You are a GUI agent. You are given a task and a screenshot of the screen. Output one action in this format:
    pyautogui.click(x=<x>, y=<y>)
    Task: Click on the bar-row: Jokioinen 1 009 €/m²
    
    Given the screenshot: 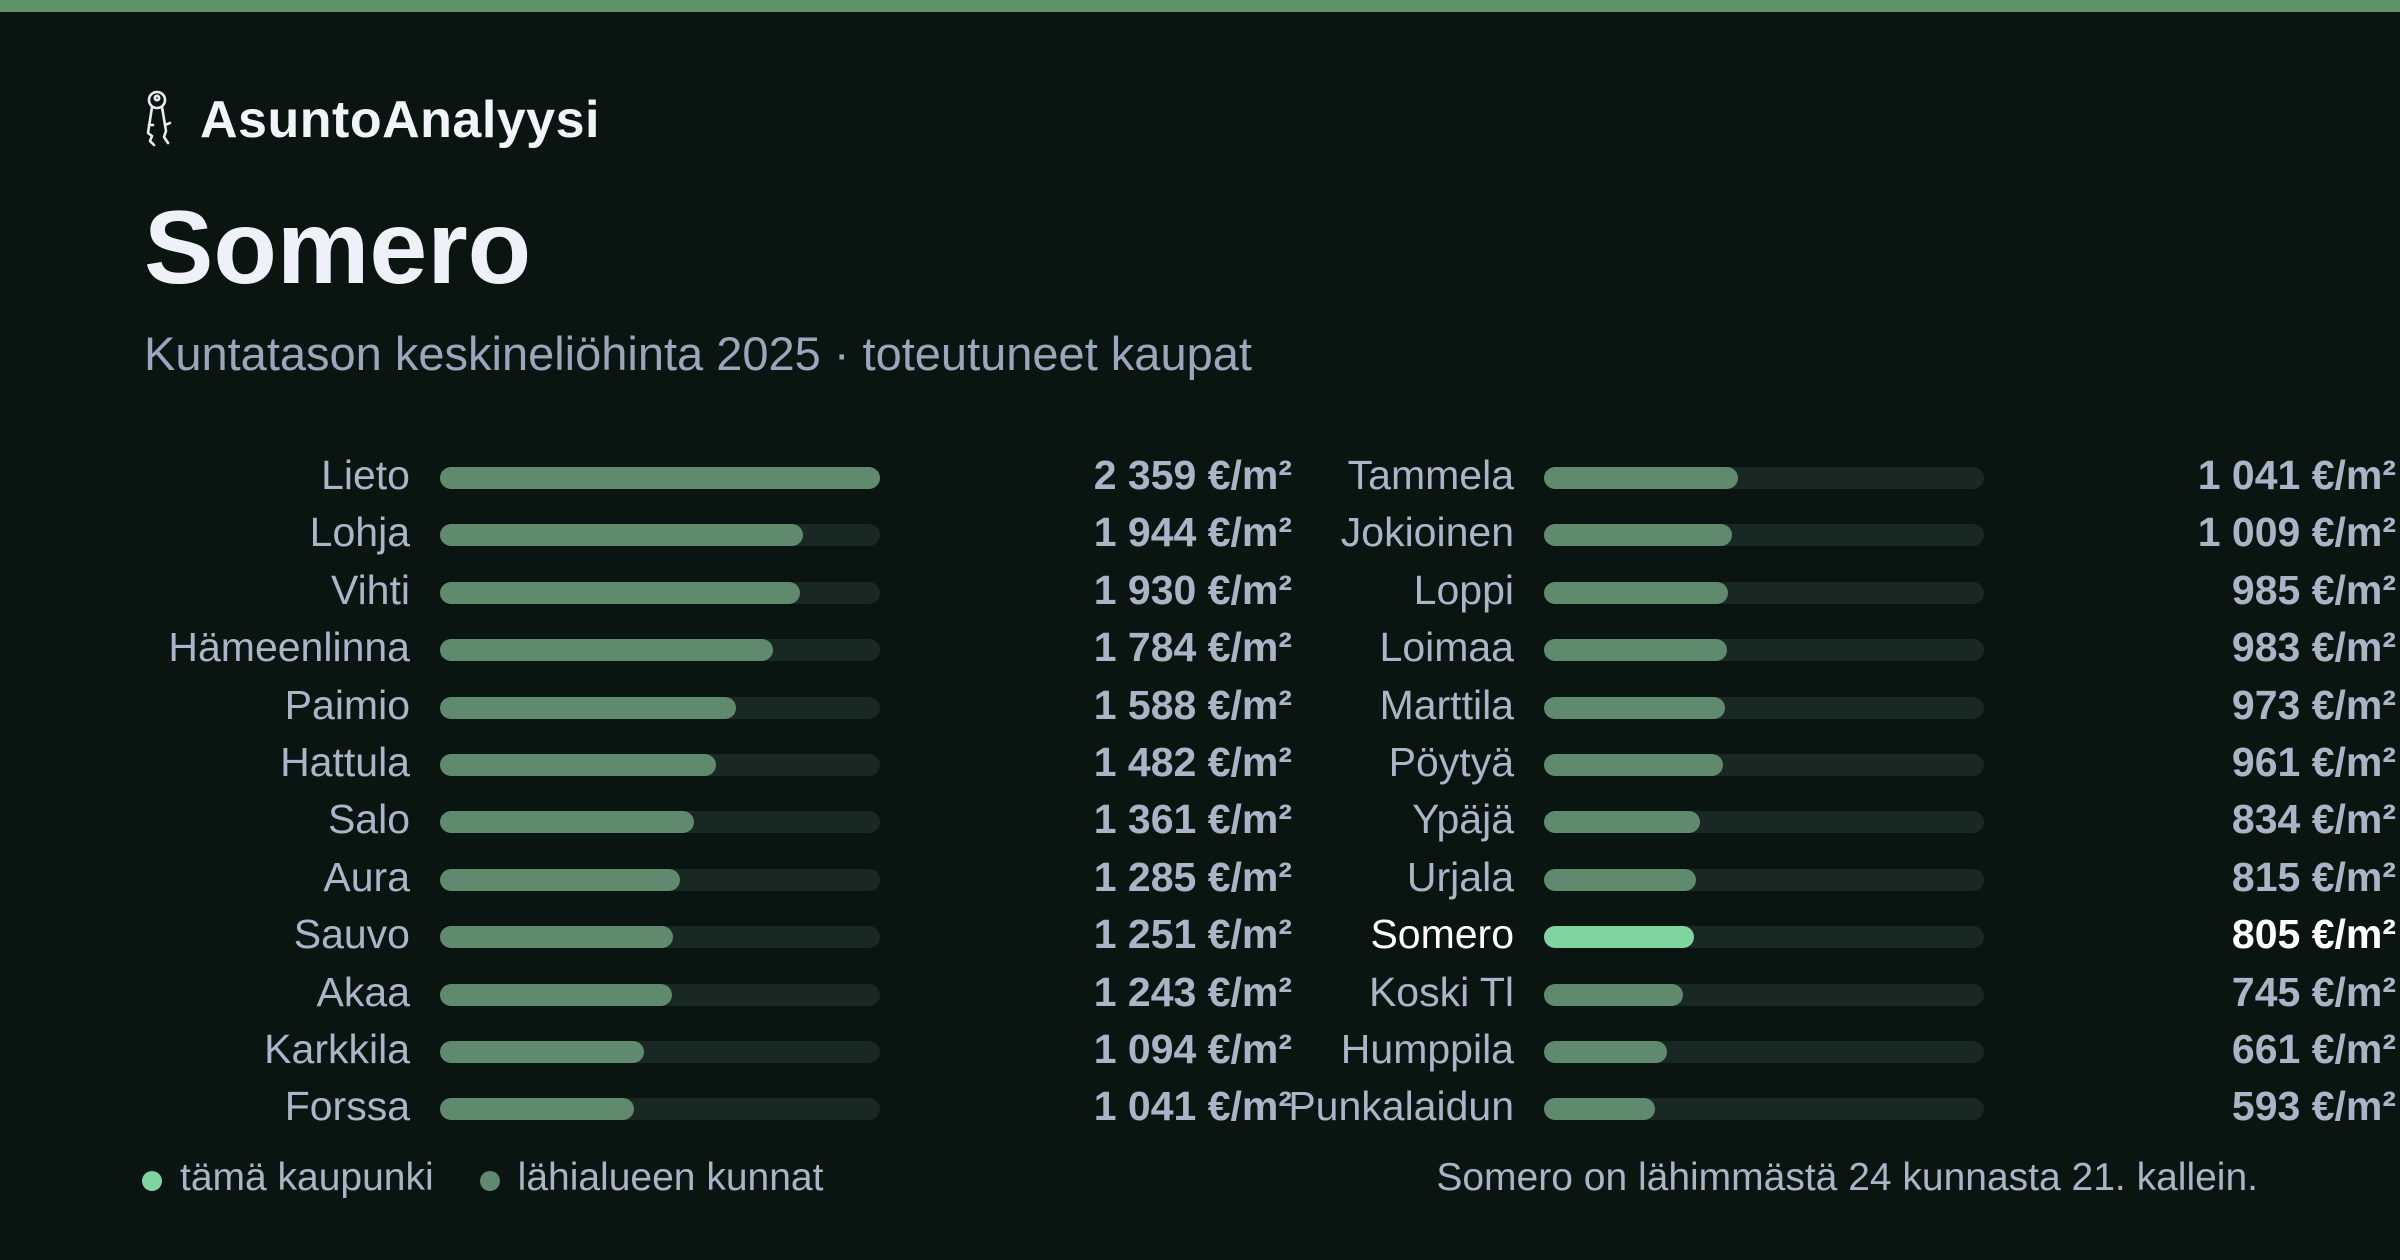 What is the action you would take?
    pyautogui.click(x=1820, y=532)
    